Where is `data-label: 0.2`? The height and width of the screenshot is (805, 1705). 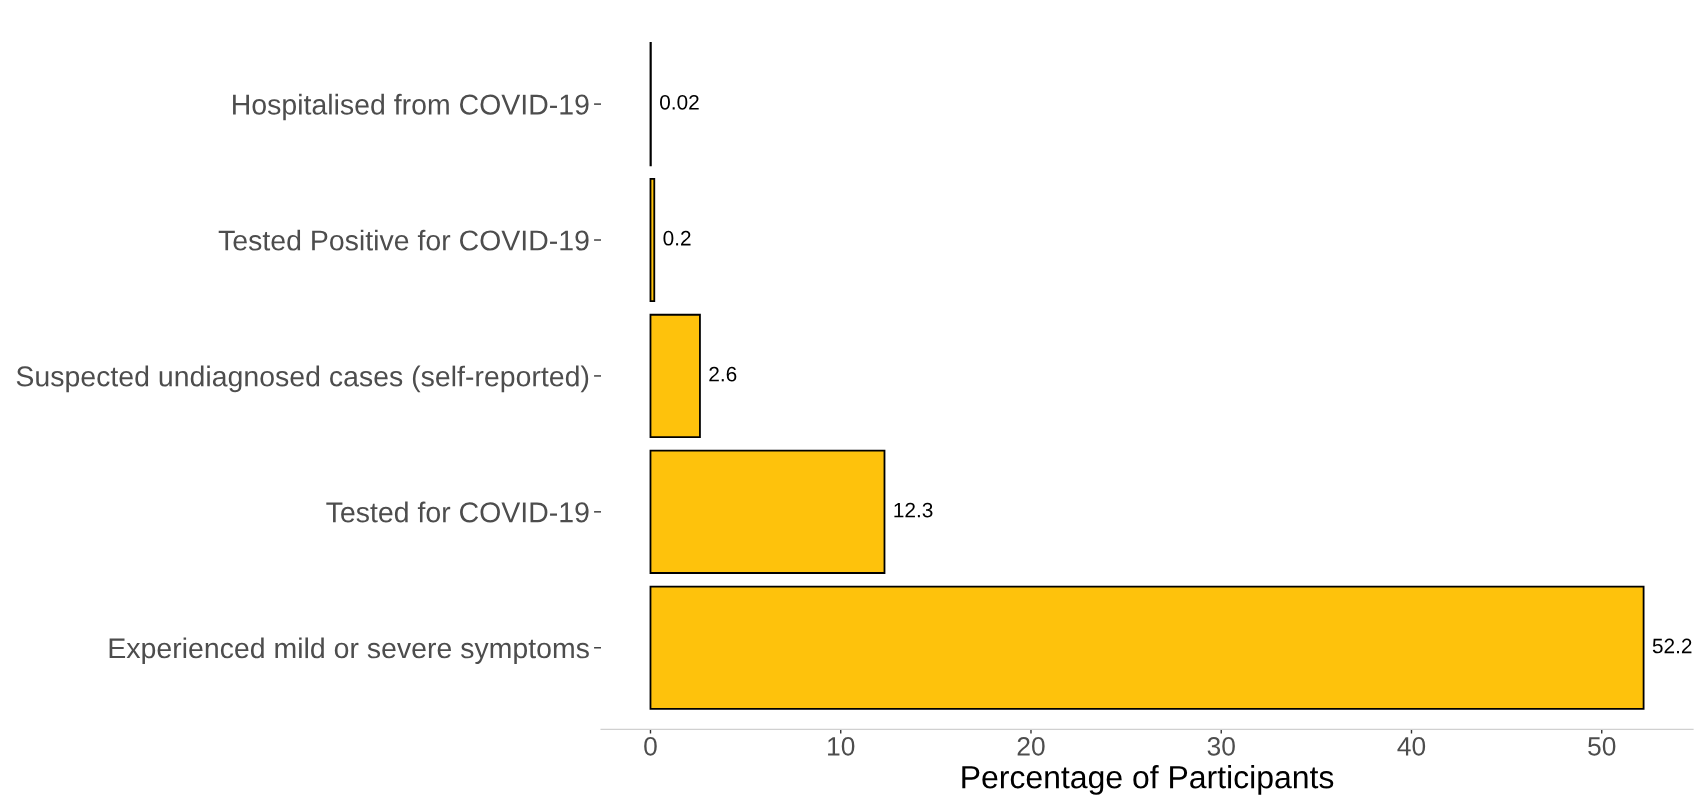 data-label: 0.2 is located at coordinates (677, 238).